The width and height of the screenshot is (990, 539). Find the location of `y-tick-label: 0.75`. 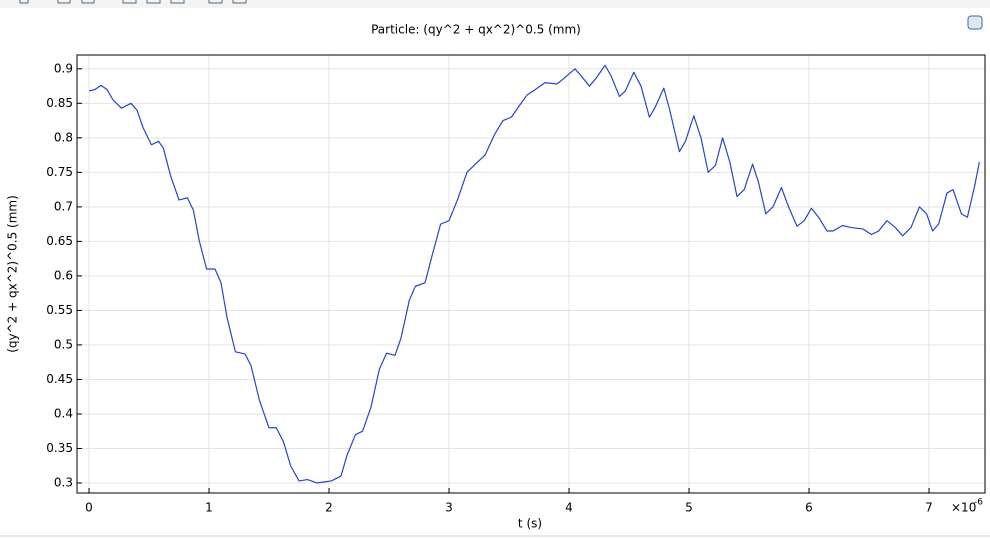

y-tick-label: 0.75 is located at coordinates (59, 172).